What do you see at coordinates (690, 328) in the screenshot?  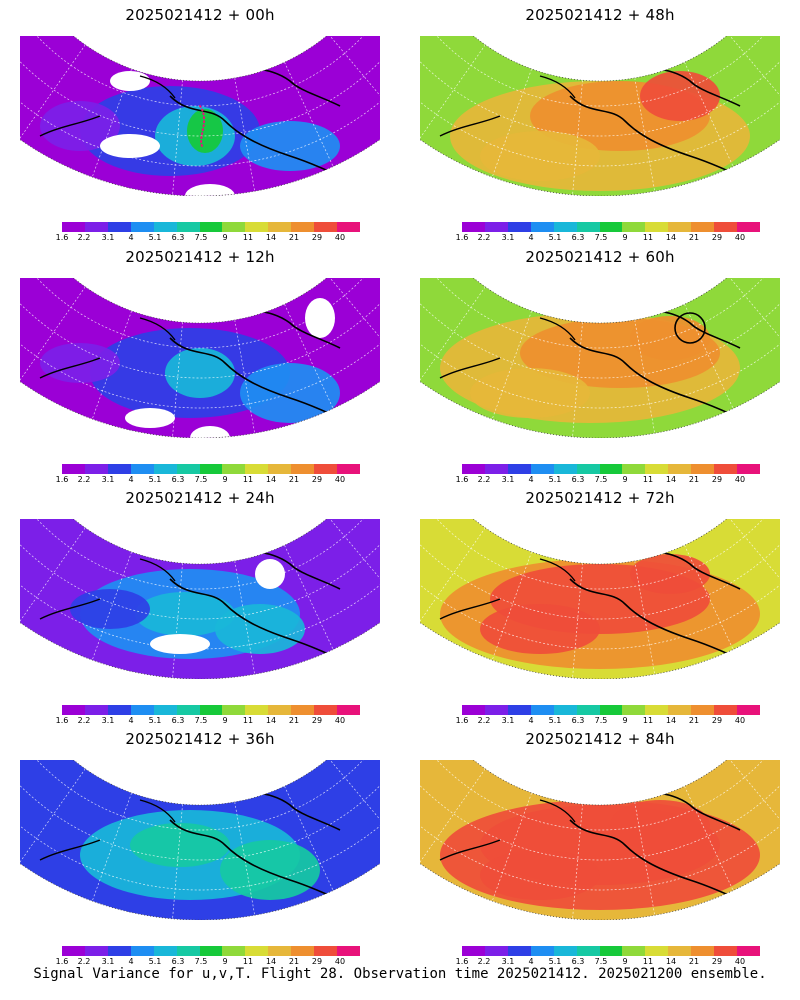 I see `highlight-circle` at bounding box center [690, 328].